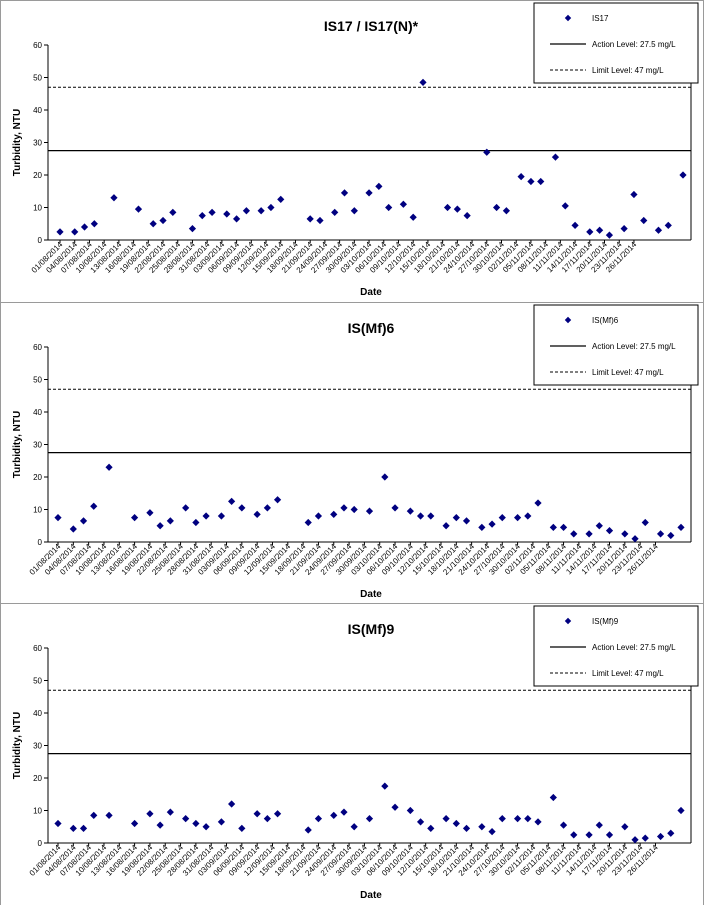 The image size is (704, 910). Describe the element at coordinates (568, 621) in the screenshot. I see `legend-marker` at that location.